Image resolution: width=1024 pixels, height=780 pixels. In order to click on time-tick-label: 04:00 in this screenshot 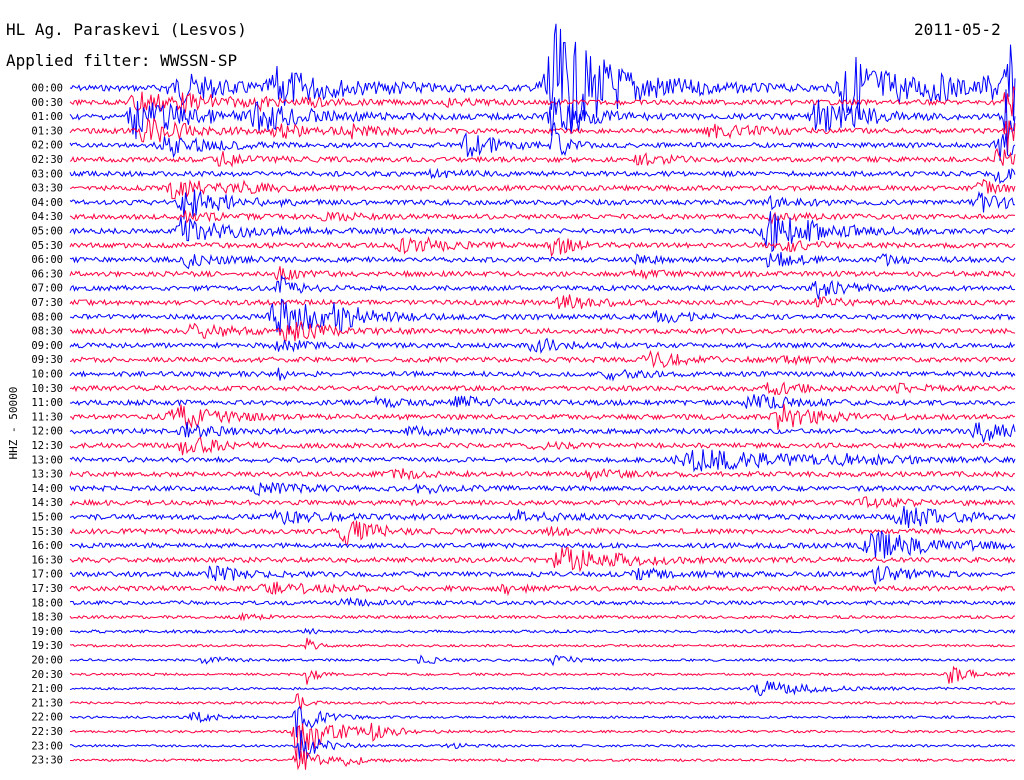, I will do `click(47, 203)`.